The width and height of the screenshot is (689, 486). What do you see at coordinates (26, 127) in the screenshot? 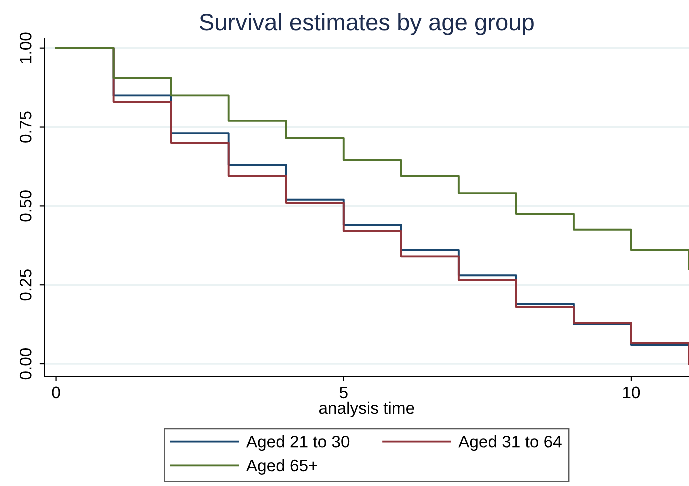
I see `y-tick-label: 0.75` at bounding box center [26, 127].